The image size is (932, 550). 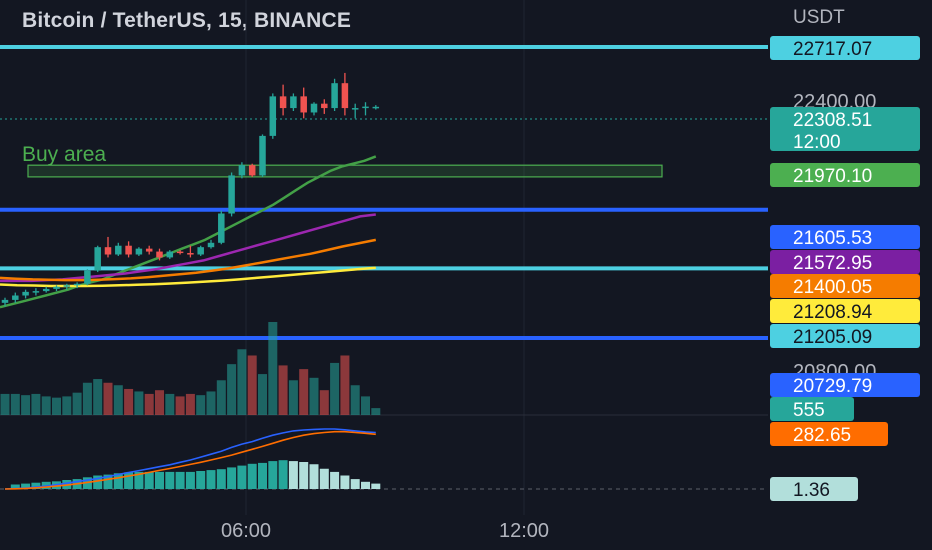 I want to click on moving-average-line, so click(x=188, y=277).